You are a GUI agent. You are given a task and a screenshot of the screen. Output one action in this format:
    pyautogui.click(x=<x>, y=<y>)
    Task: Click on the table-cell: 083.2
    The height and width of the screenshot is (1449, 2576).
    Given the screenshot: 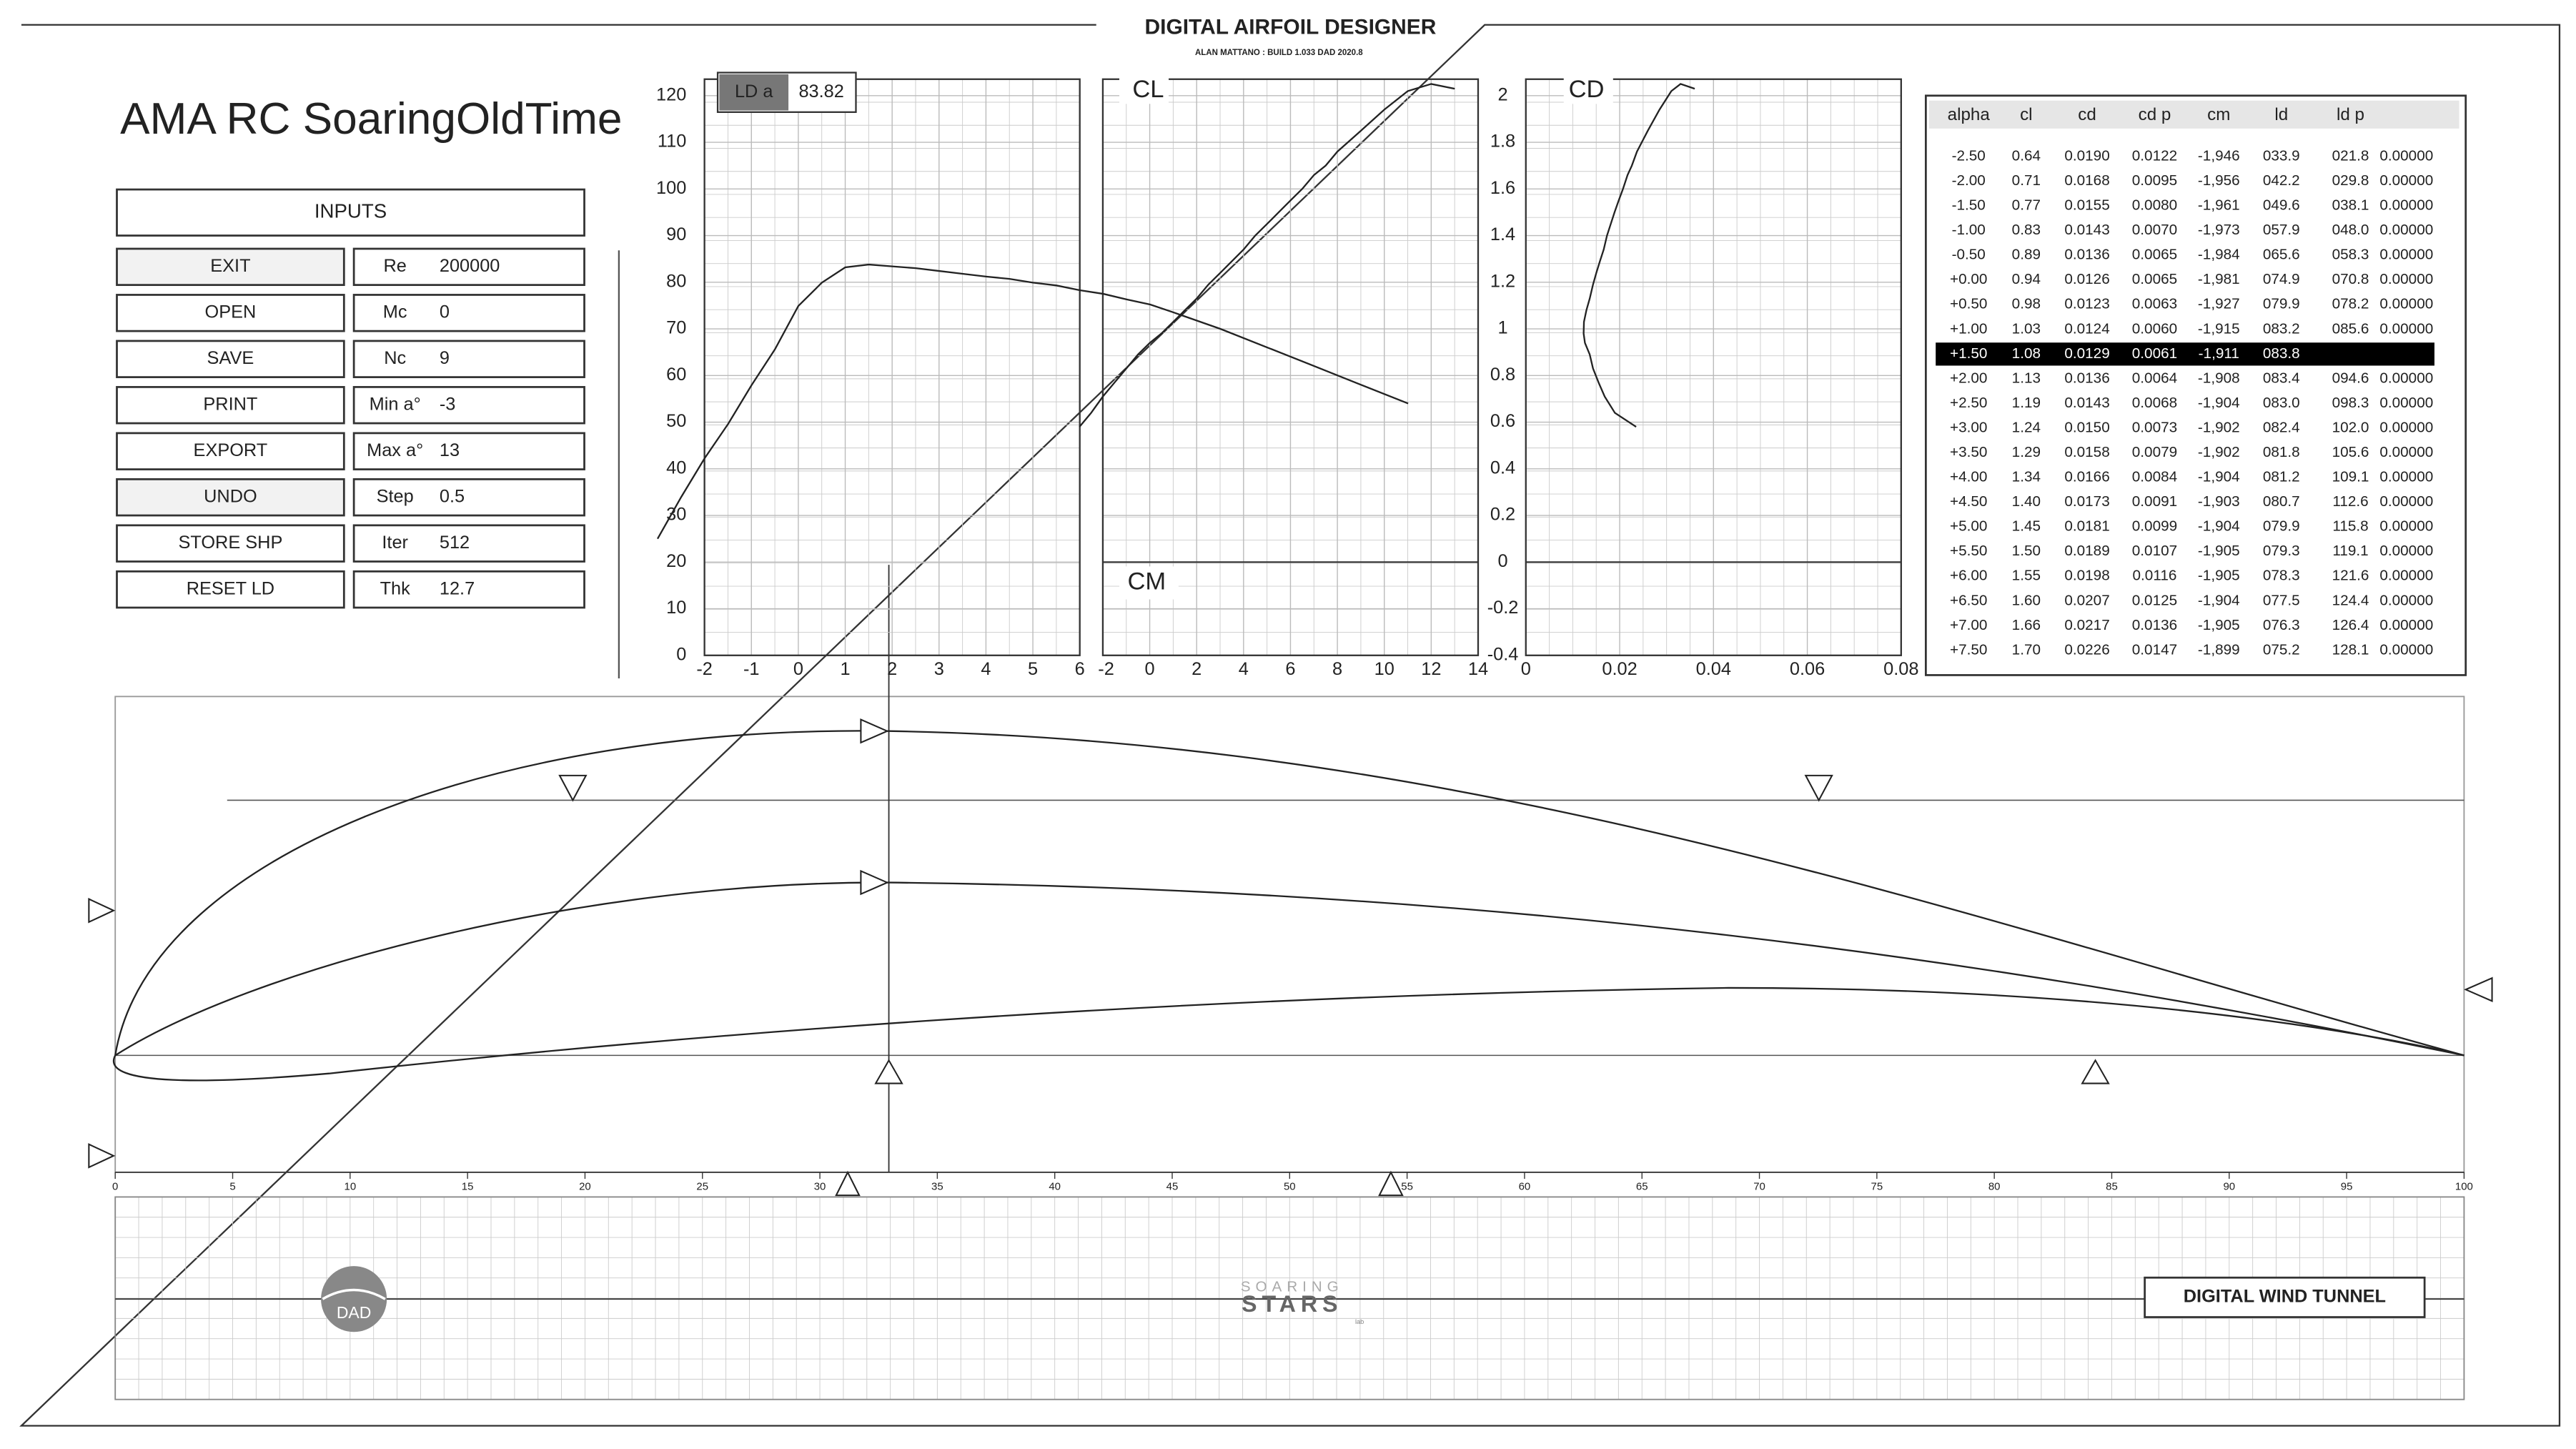 What is the action you would take?
    pyautogui.click(x=2282, y=328)
    